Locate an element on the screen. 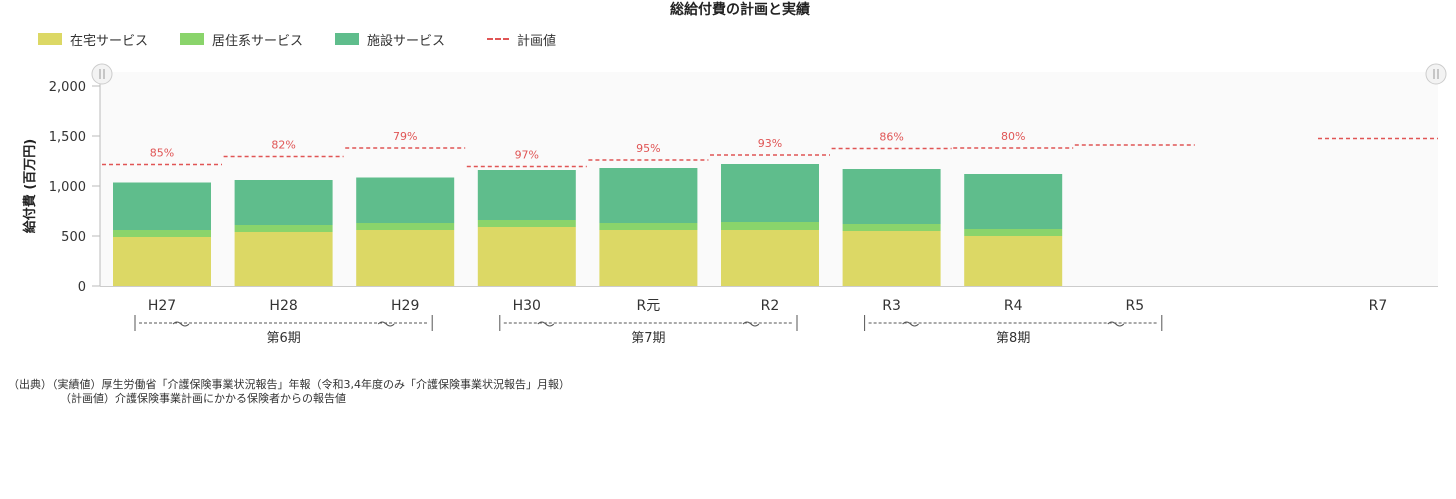 Image resolution: width=1456 pixels, height=499 pixels. legend-swatch-kyoju is located at coordinates (192, 39).